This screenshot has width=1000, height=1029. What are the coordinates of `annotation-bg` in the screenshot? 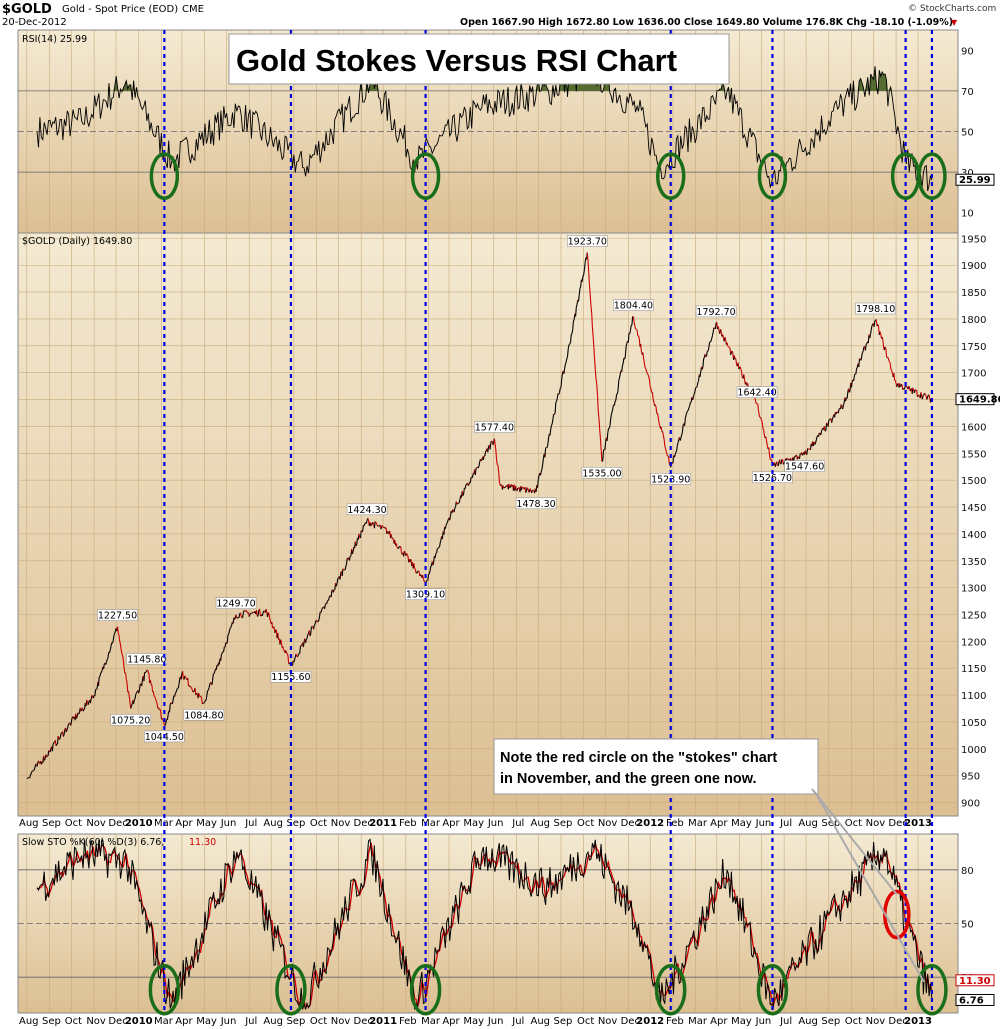 It's located at (875, 308).